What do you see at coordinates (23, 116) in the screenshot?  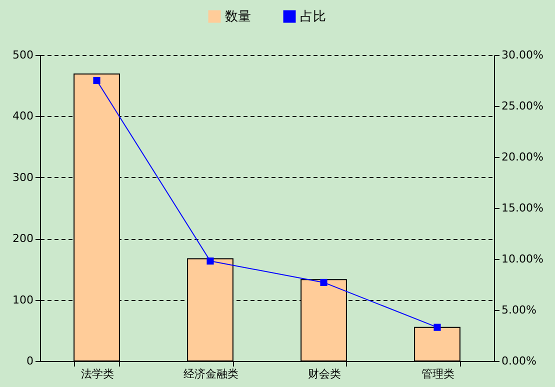 I see `y-tick-label: 400` at bounding box center [23, 116].